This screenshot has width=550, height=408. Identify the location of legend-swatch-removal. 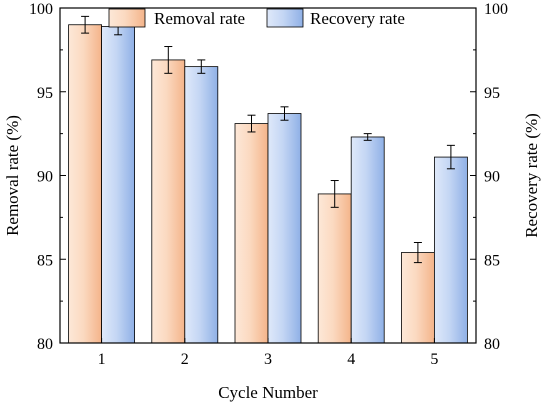
(127, 18).